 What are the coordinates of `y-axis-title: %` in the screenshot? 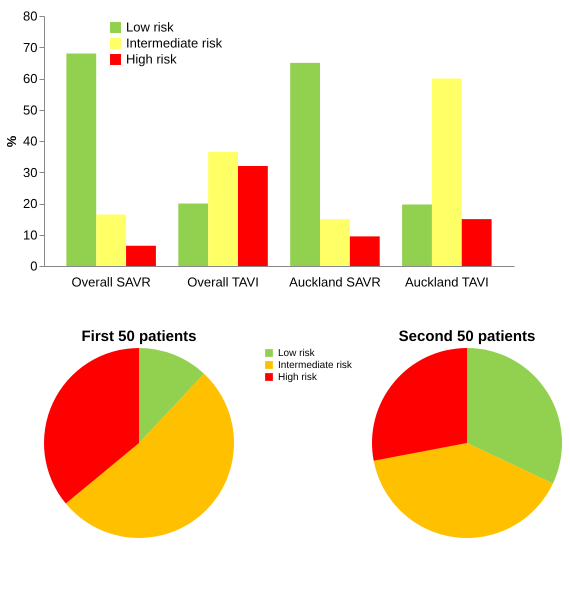 It's located at (12, 141).